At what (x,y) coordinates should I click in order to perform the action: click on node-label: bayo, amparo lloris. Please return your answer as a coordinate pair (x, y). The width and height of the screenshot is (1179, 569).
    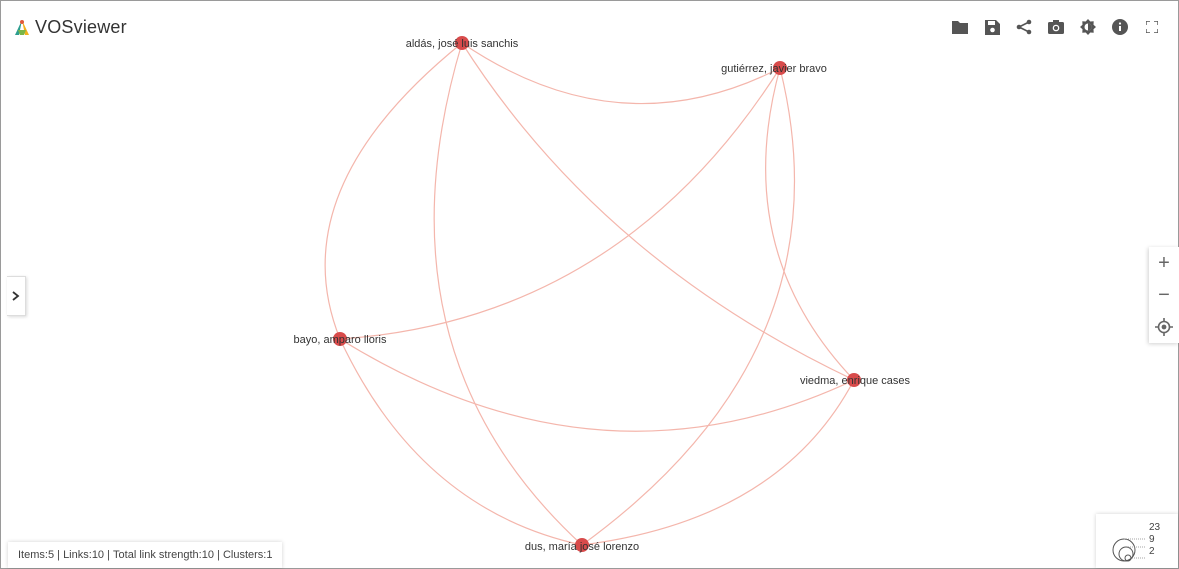
    Looking at the image, I should click on (340, 340).